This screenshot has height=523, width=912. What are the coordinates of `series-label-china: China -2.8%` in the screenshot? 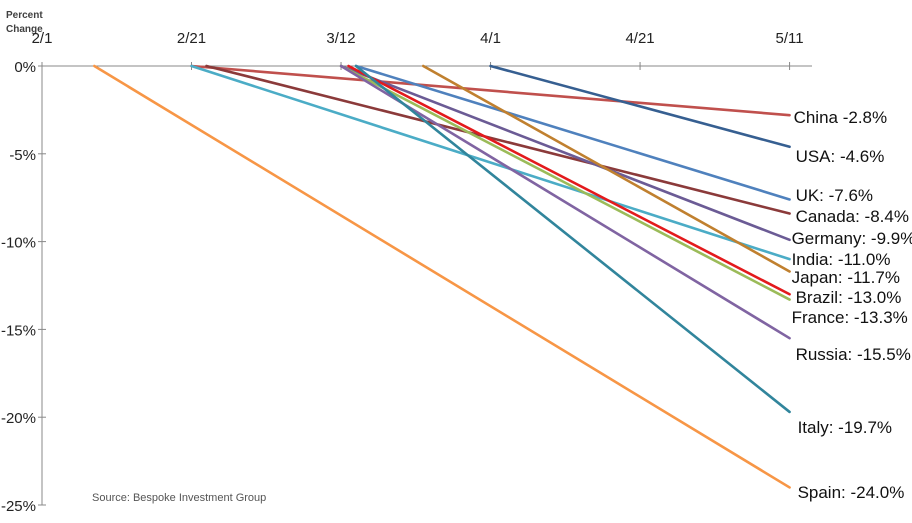 It's located at (841, 117).